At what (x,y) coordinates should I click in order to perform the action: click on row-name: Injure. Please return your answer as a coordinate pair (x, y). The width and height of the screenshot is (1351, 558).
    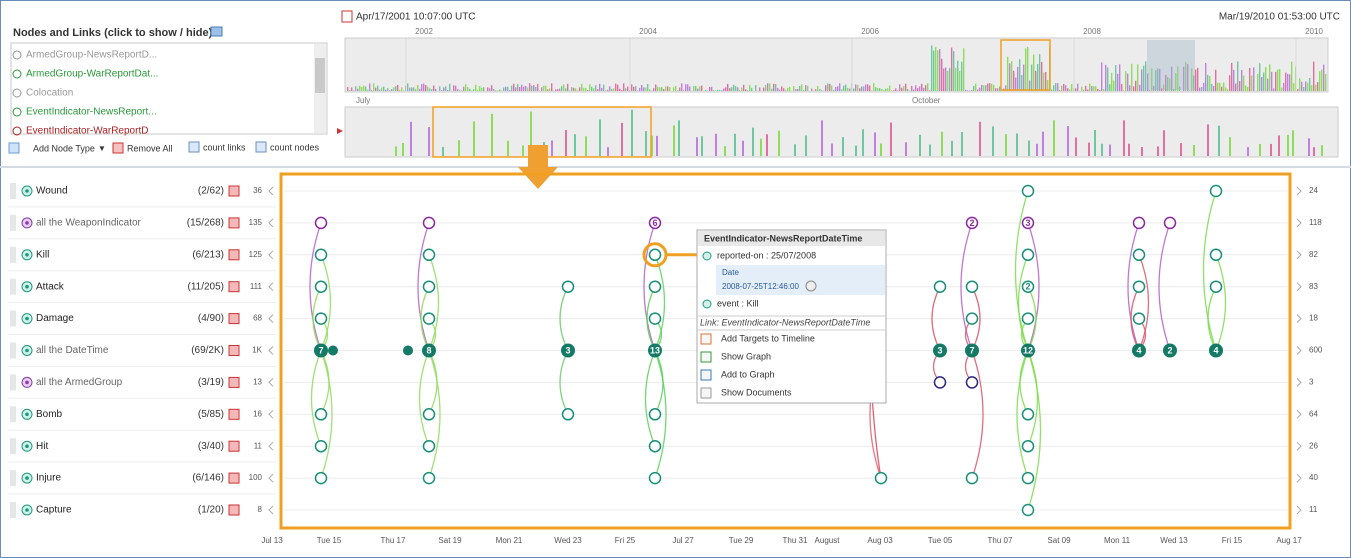
    Looking at the image, I should click on (48, 478).